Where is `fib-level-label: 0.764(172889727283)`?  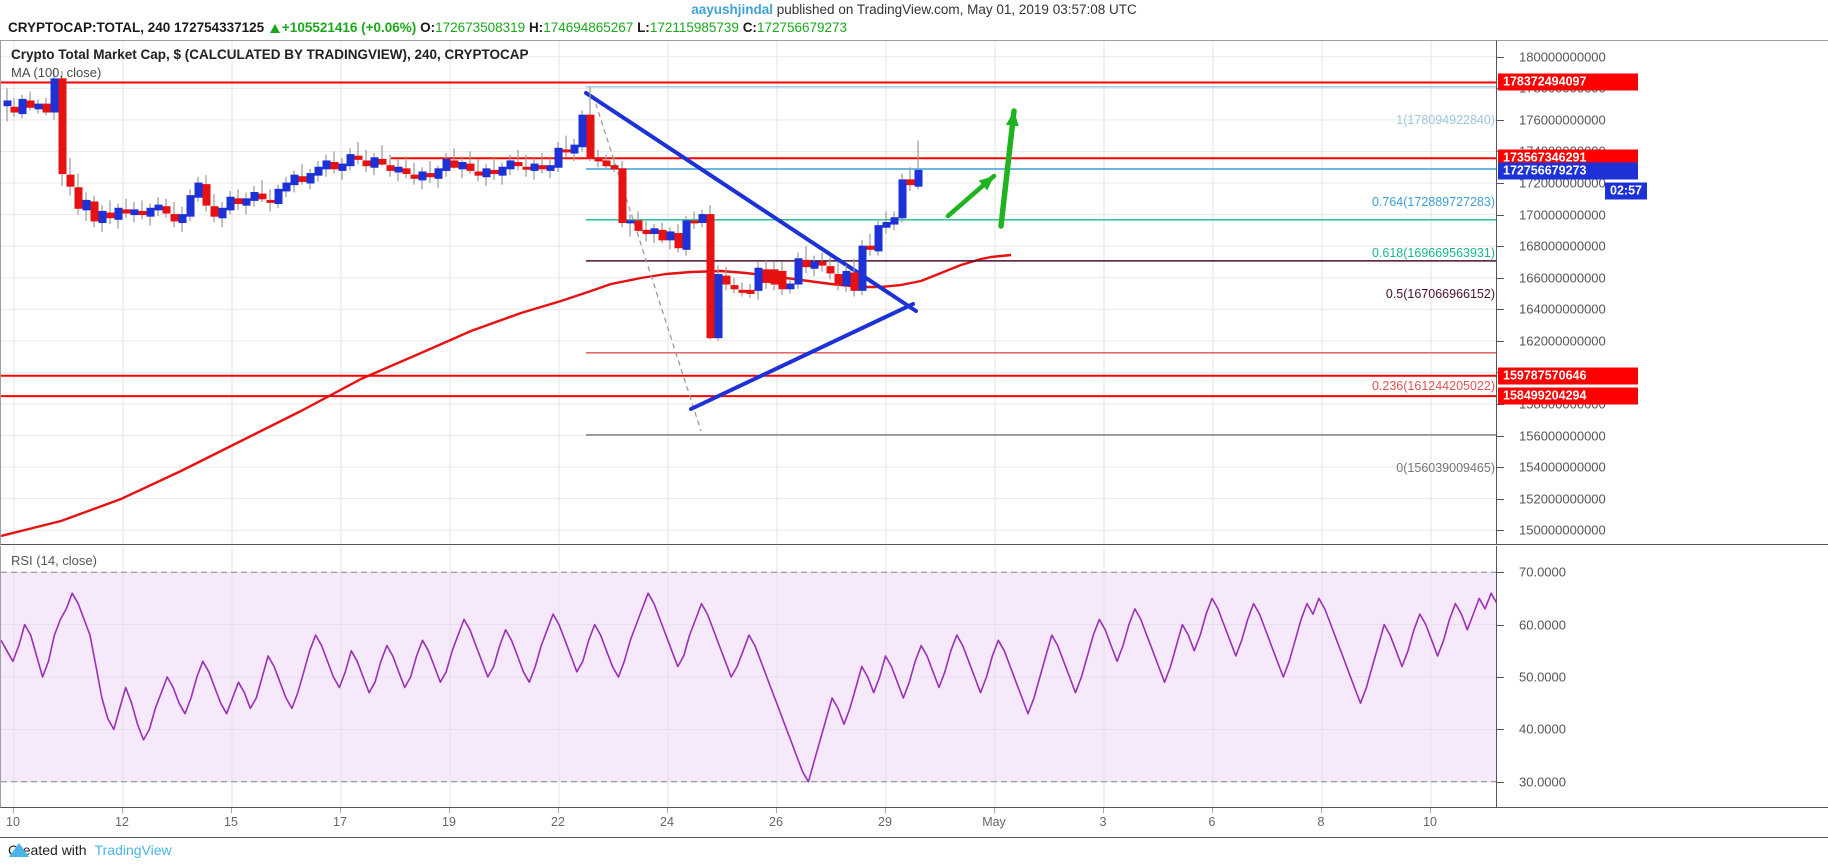 fib-level-label: 0.764(172889727283) is located at coordinates (1433, 201).